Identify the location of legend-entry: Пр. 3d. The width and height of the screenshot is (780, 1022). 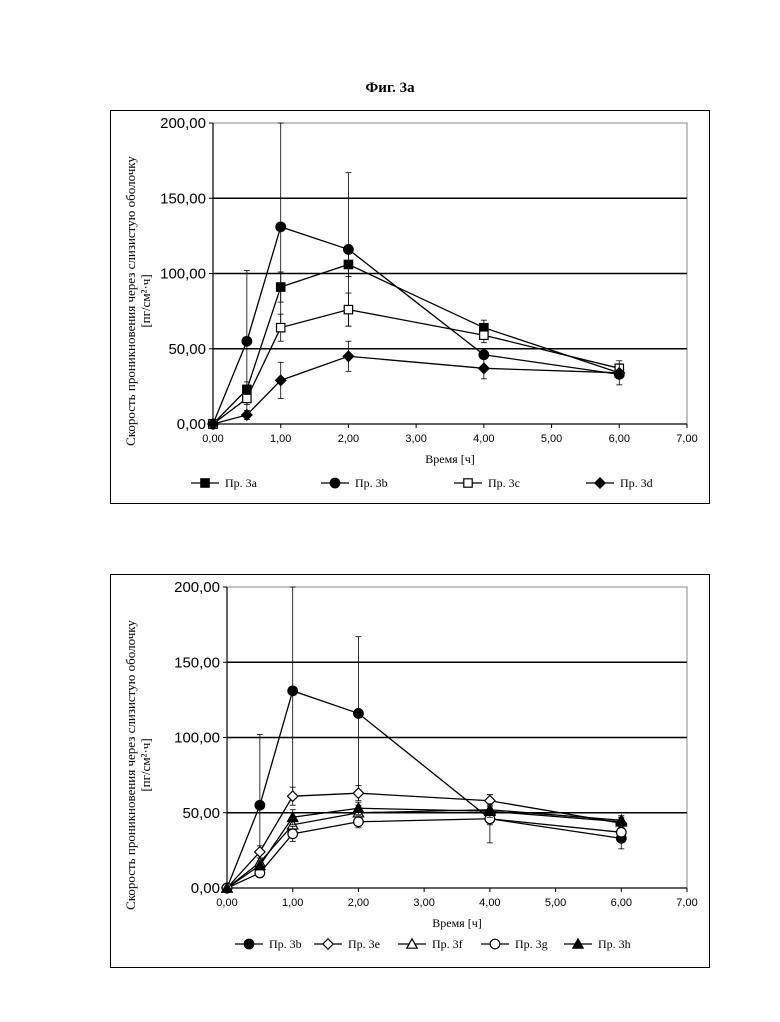
(619, 483).